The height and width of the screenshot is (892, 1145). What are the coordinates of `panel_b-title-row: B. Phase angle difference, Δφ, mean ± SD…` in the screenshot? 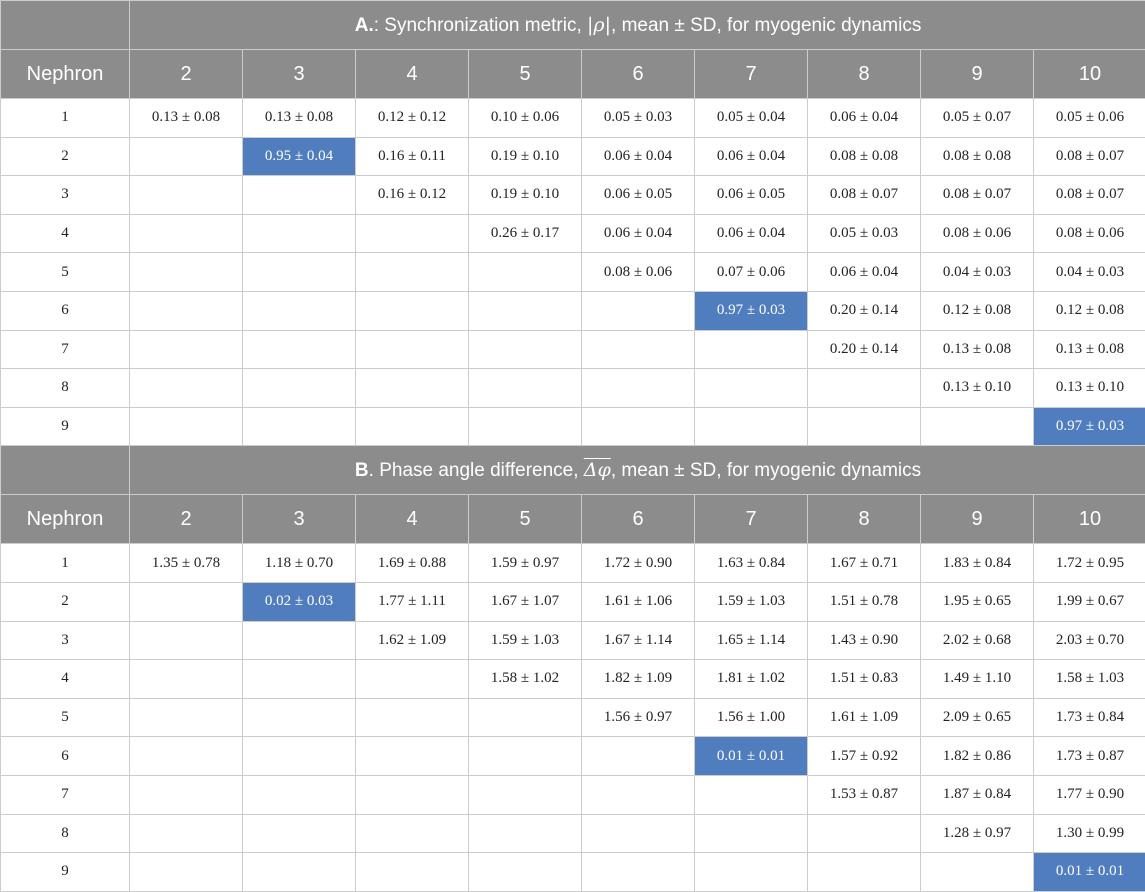 It's located at (573, 470).